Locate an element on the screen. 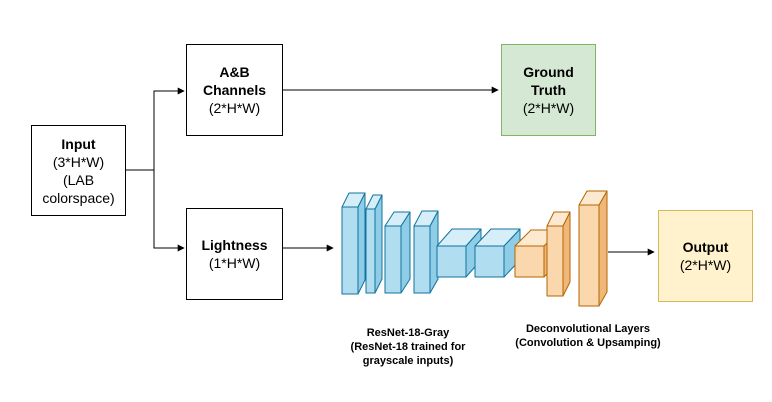 This screenshot has height=402, width=772. input-dims: (3*H*W) is located at coordinates (78, 161).